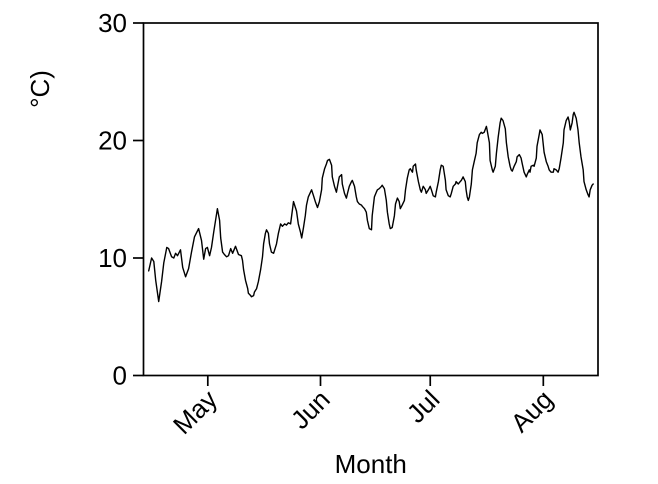 This screenshot has width=658, height=484. What do you see at coordinates (112, 141) in the screenshot?
I see `y-tick-label: 20` at bounding box center [112, 141].